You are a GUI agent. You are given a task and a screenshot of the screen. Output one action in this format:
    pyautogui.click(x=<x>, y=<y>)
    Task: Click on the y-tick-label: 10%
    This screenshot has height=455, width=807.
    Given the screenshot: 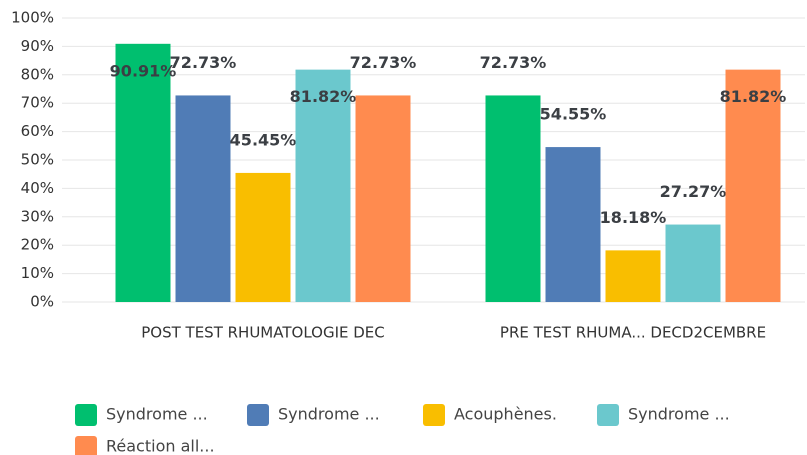 What is the action you would take?
    pyautogui.click(x=37, y=273)
    